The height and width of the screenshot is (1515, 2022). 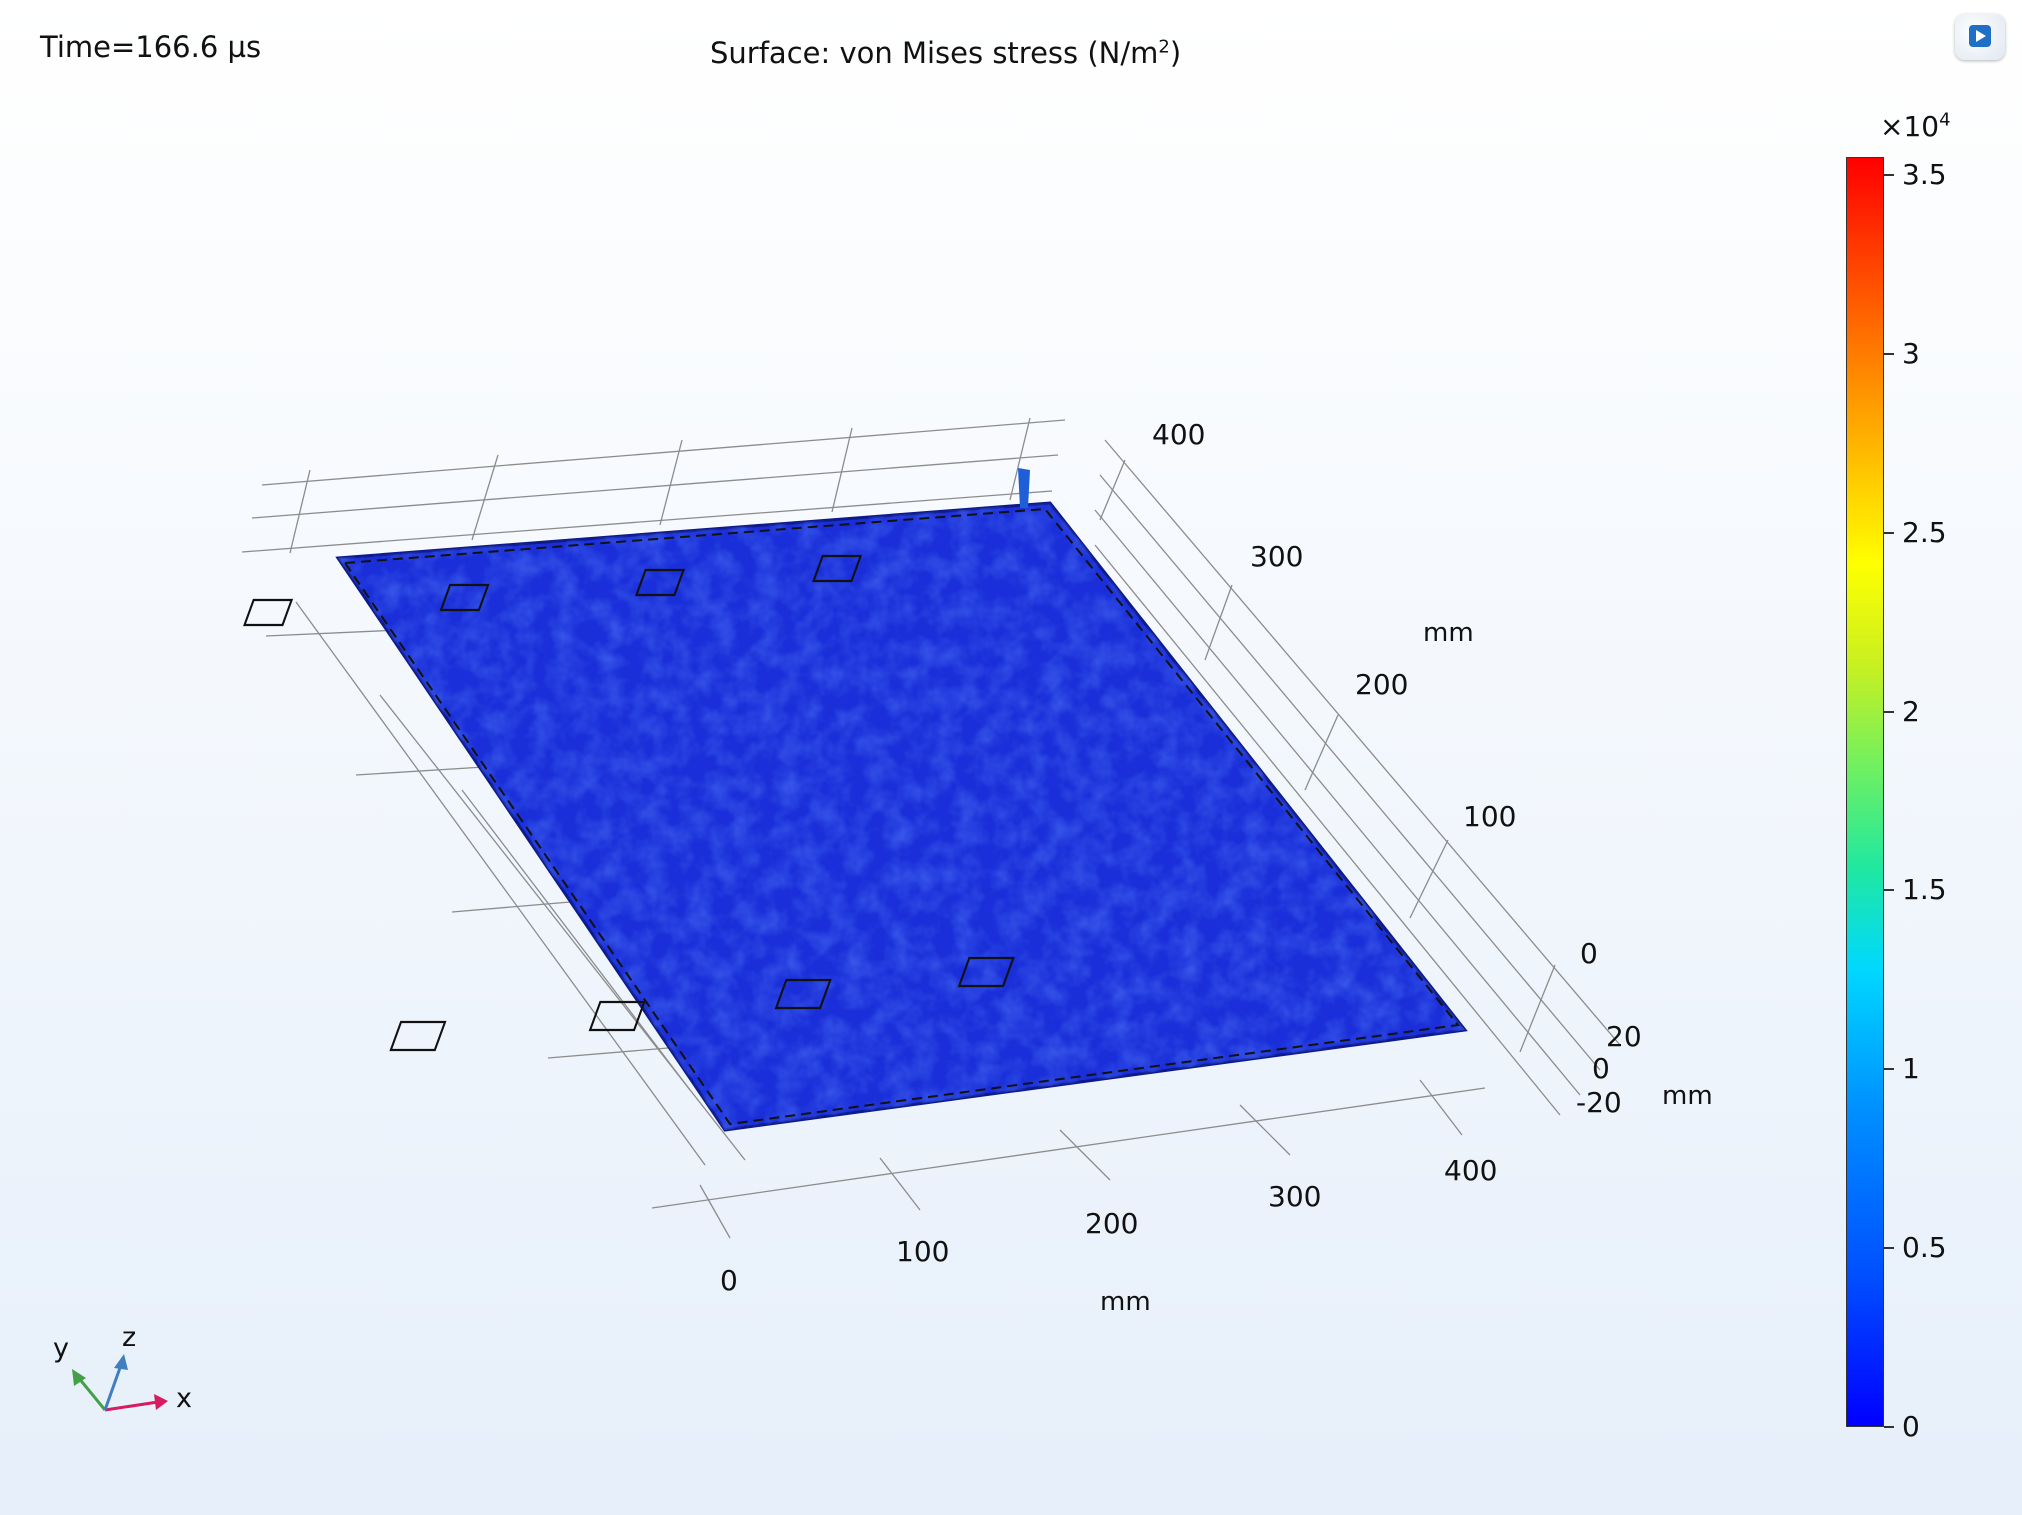 What do you see at coordinates (1589, 953) in the screenshot?
I see `y-tick-label: 0` at bounding box center [1589, 953].